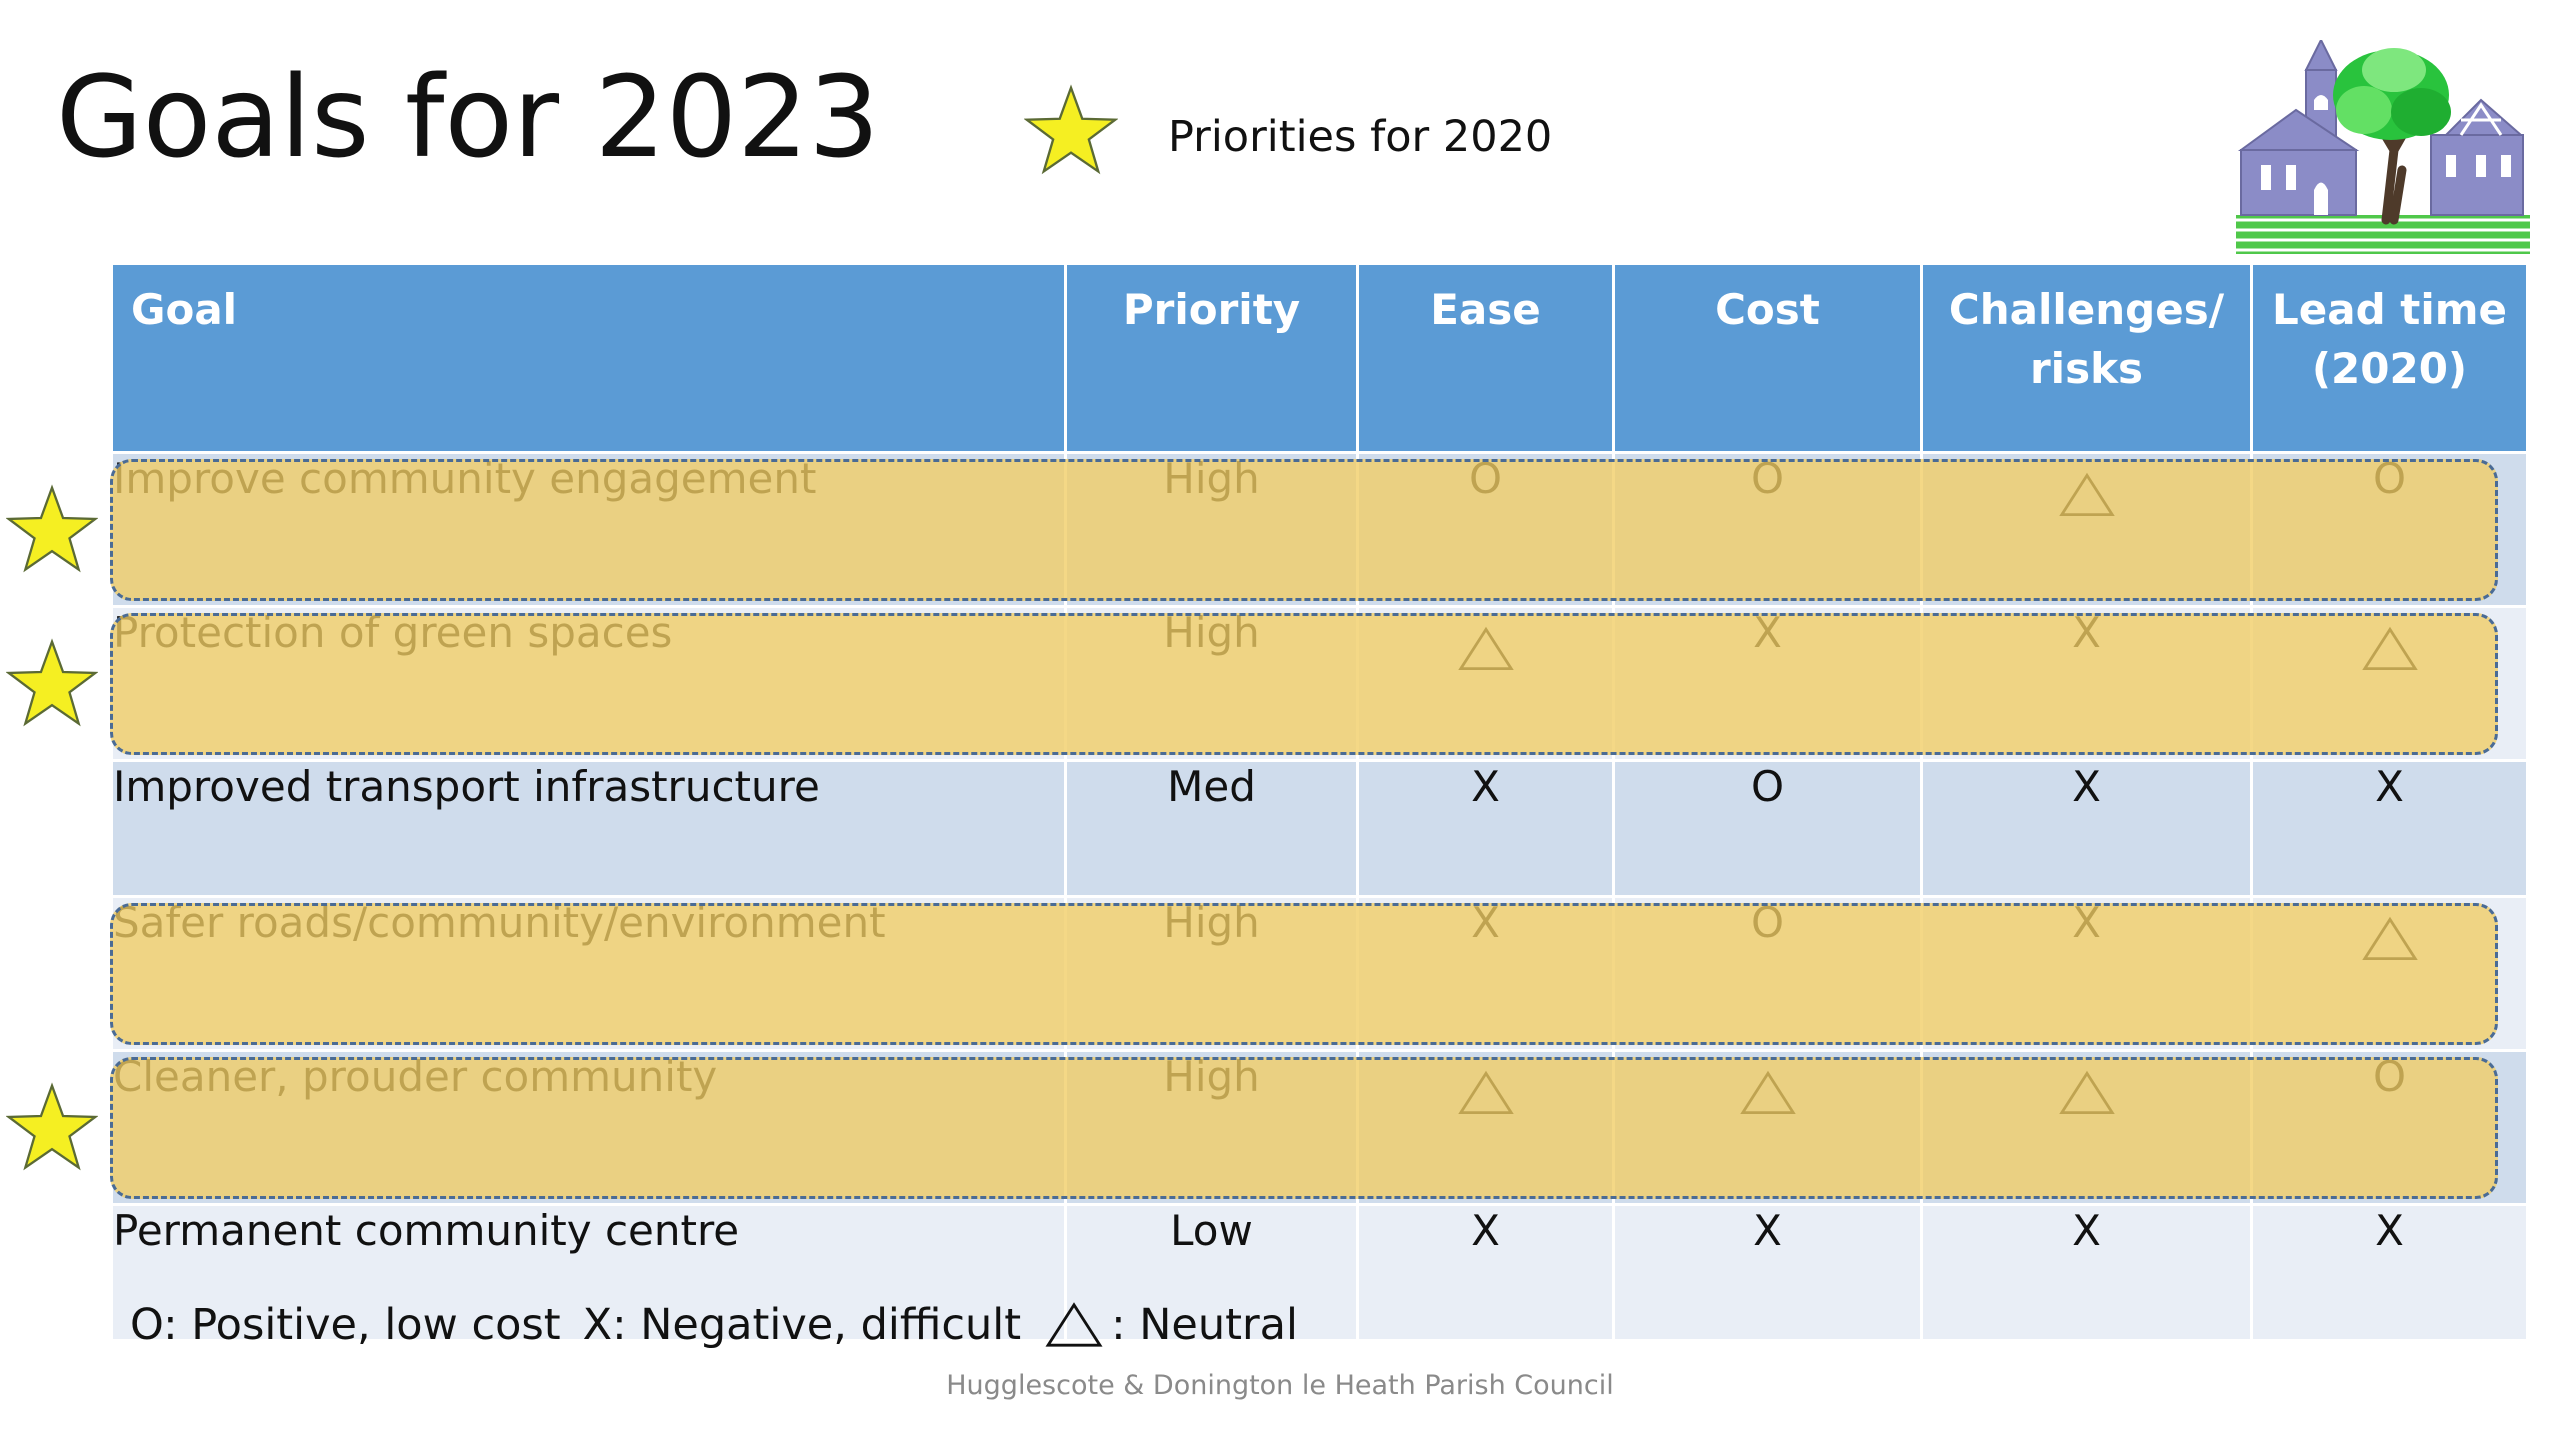 The height and width of the screenshot is (1440, 2560). I want to click on legend-label: Priorities for 2020, so click(1360, 137).